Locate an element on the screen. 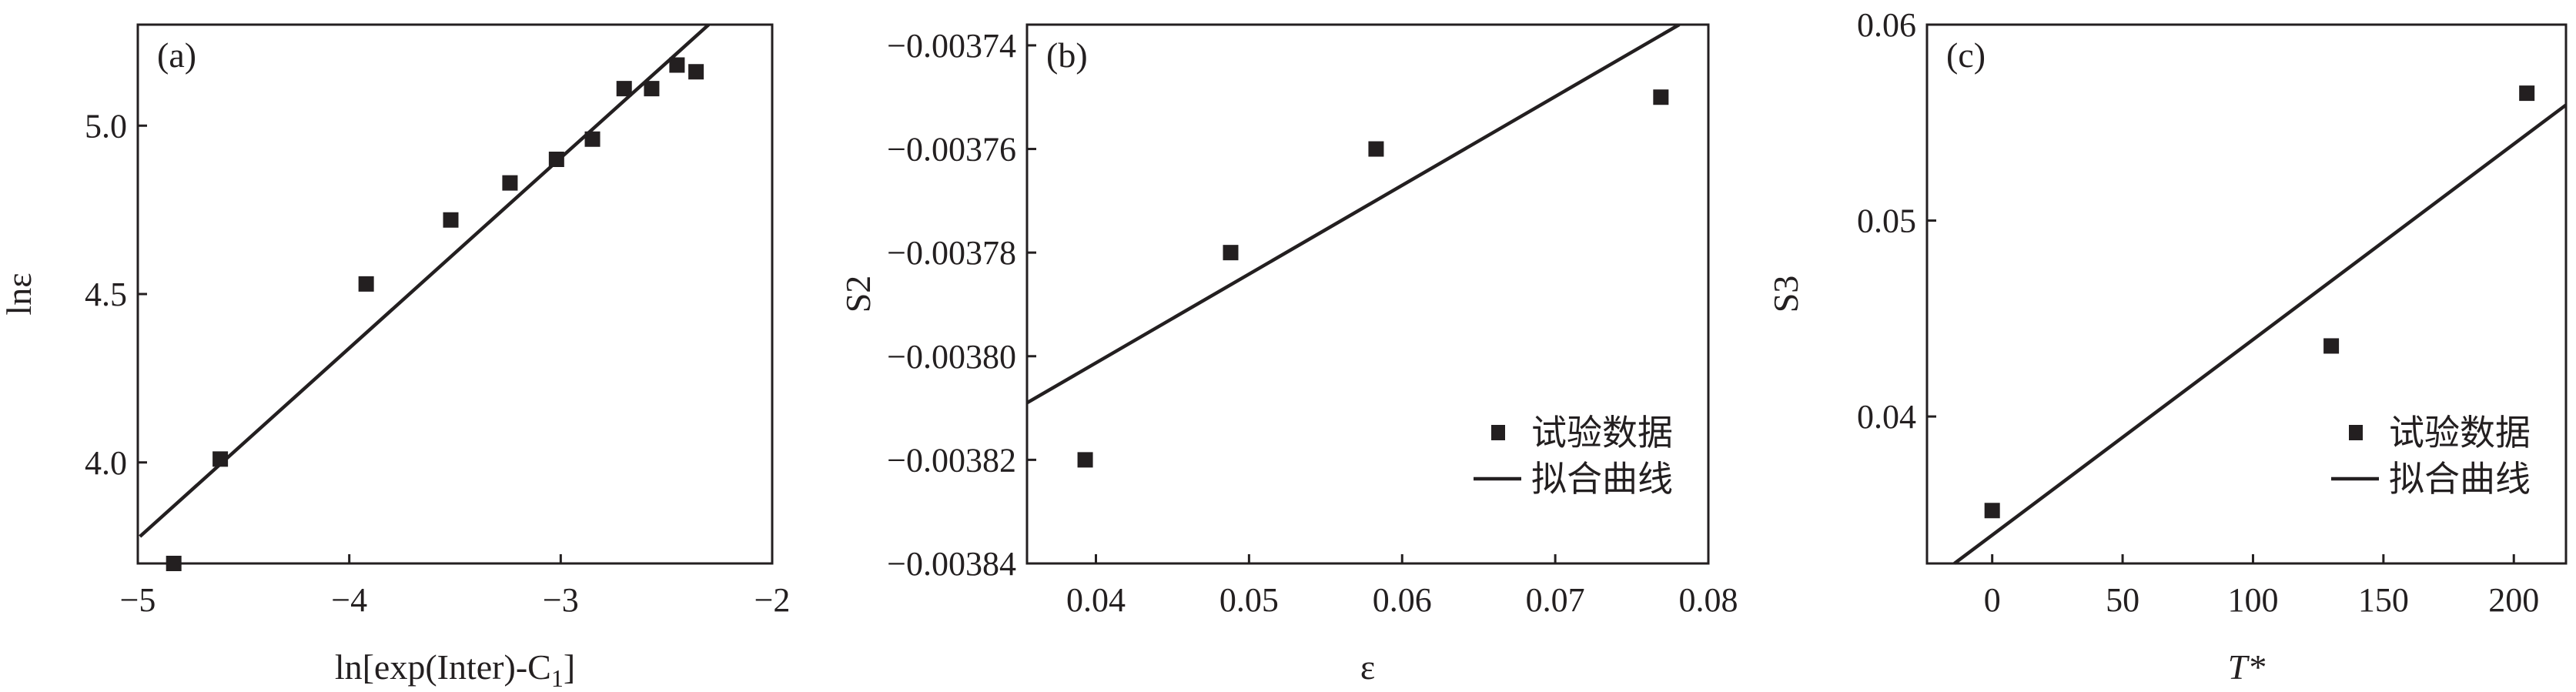  x-axis-label-end: ] is located at coordinates (569, 667).